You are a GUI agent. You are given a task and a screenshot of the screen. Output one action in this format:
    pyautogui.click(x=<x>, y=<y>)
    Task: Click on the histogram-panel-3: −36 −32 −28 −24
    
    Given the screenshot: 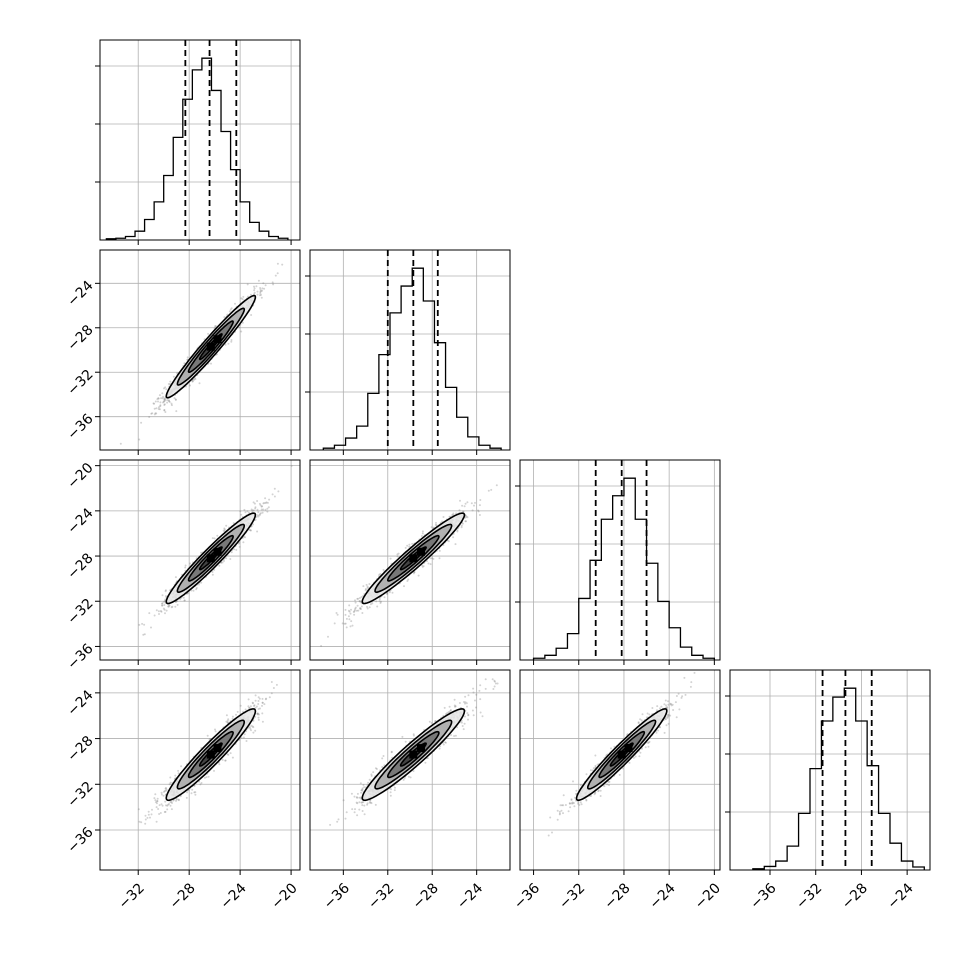 What is the action you would take?
    pyautogui.click(x=828, y=791)
    